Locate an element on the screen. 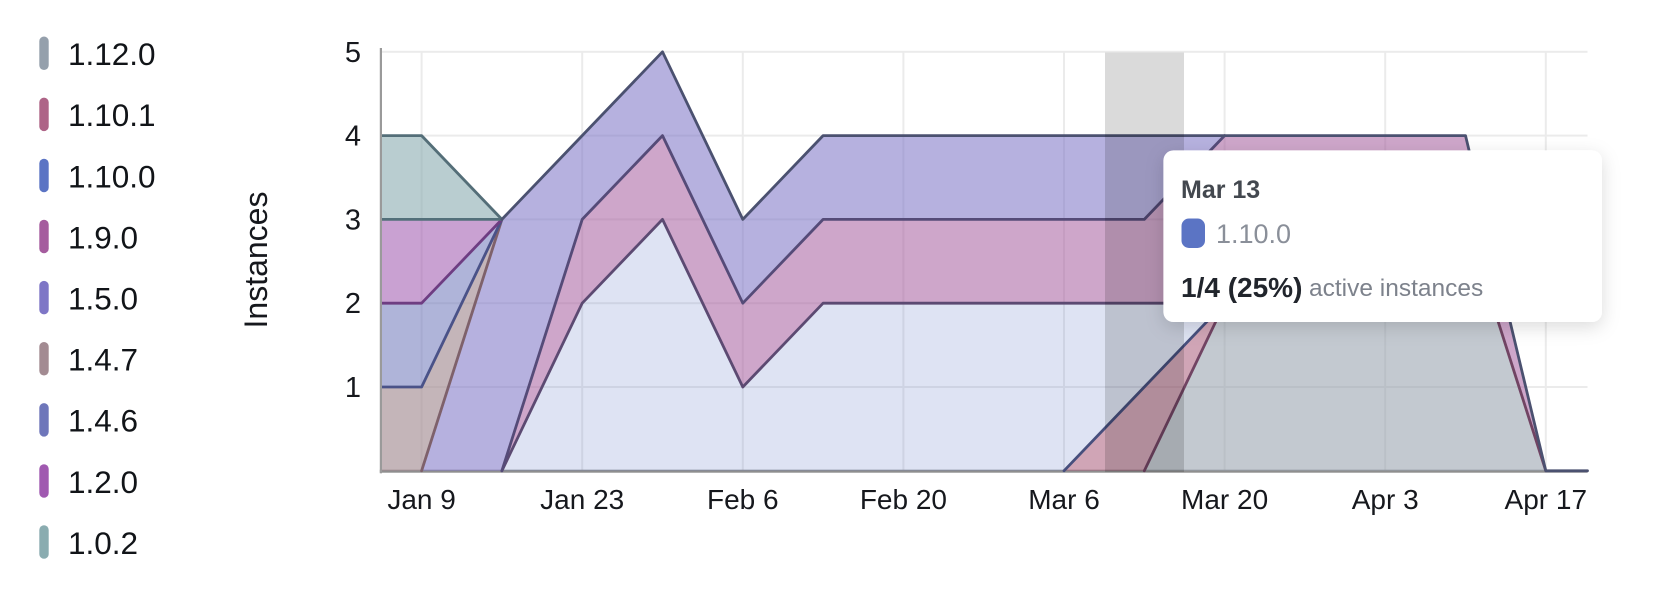  svg-text: active instances is located at coordinates (1396, 288).